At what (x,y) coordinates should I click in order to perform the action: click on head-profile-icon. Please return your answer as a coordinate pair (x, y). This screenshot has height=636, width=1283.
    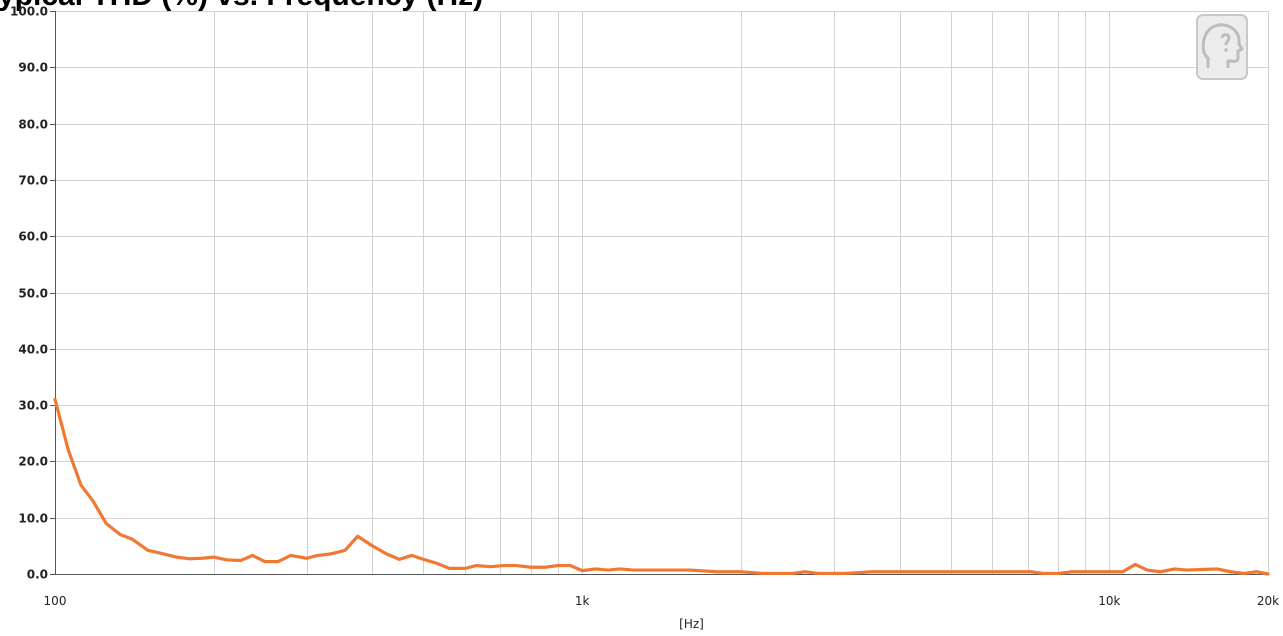
    Looking at the image, I should click on (1222, 47).